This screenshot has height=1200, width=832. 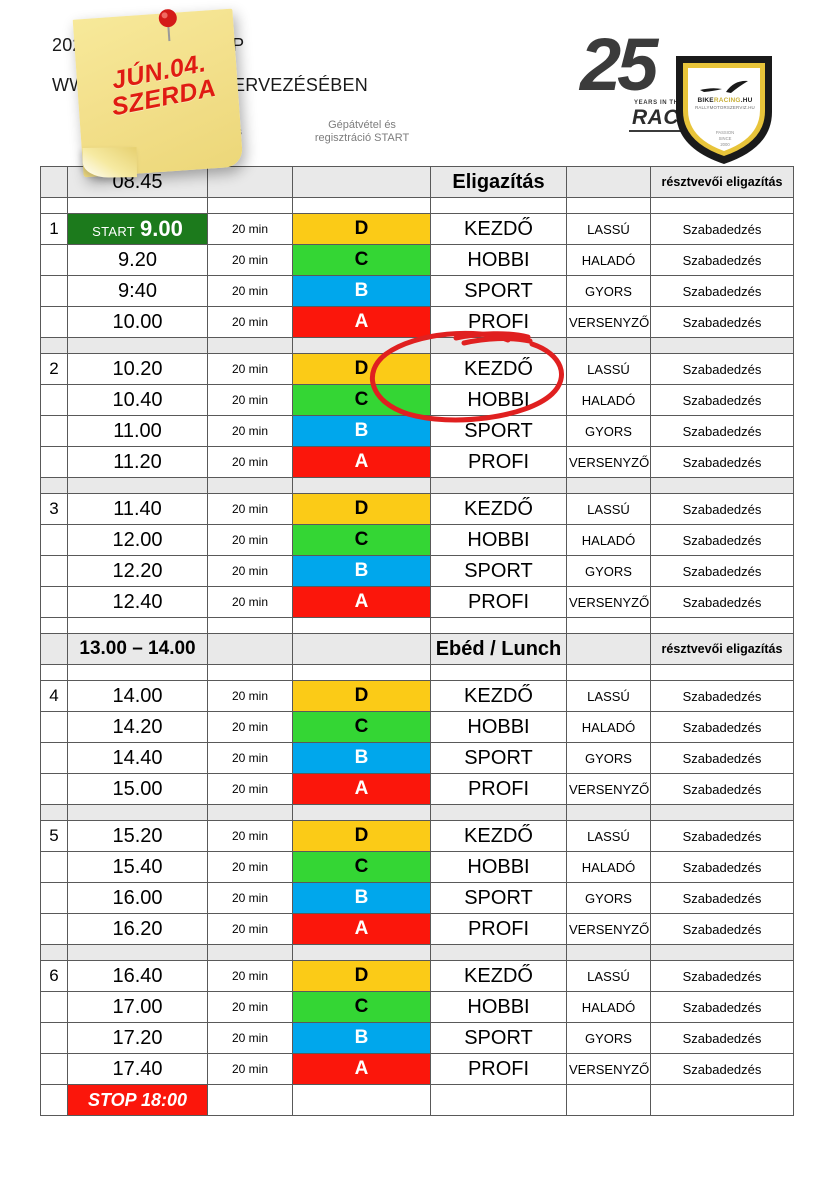 I want to click on session-pace-cell: LASSÚ, so click(x=608, y=836).